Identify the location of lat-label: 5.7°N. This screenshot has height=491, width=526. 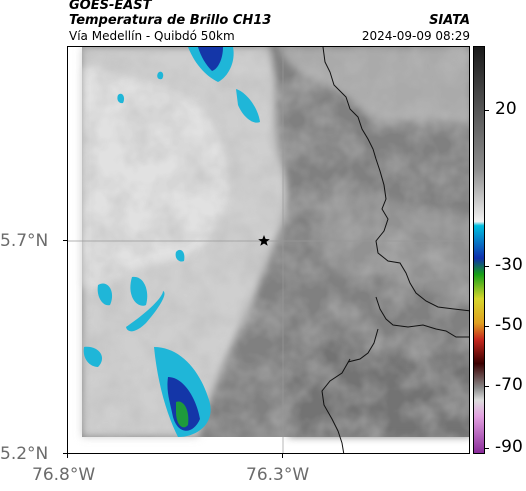
(24, 241).